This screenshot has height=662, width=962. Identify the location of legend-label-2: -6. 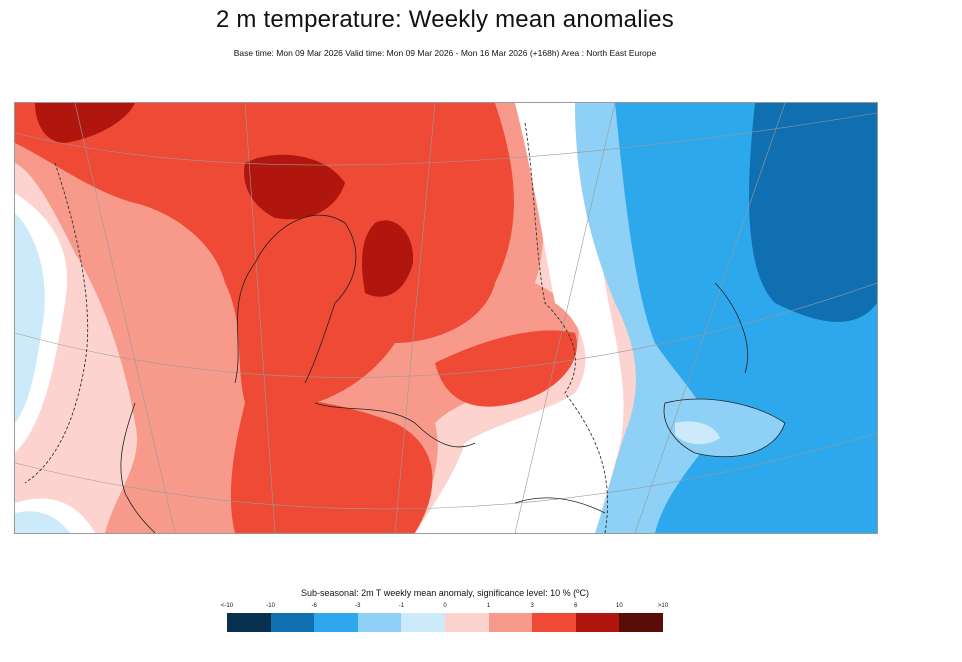
(314, 606).